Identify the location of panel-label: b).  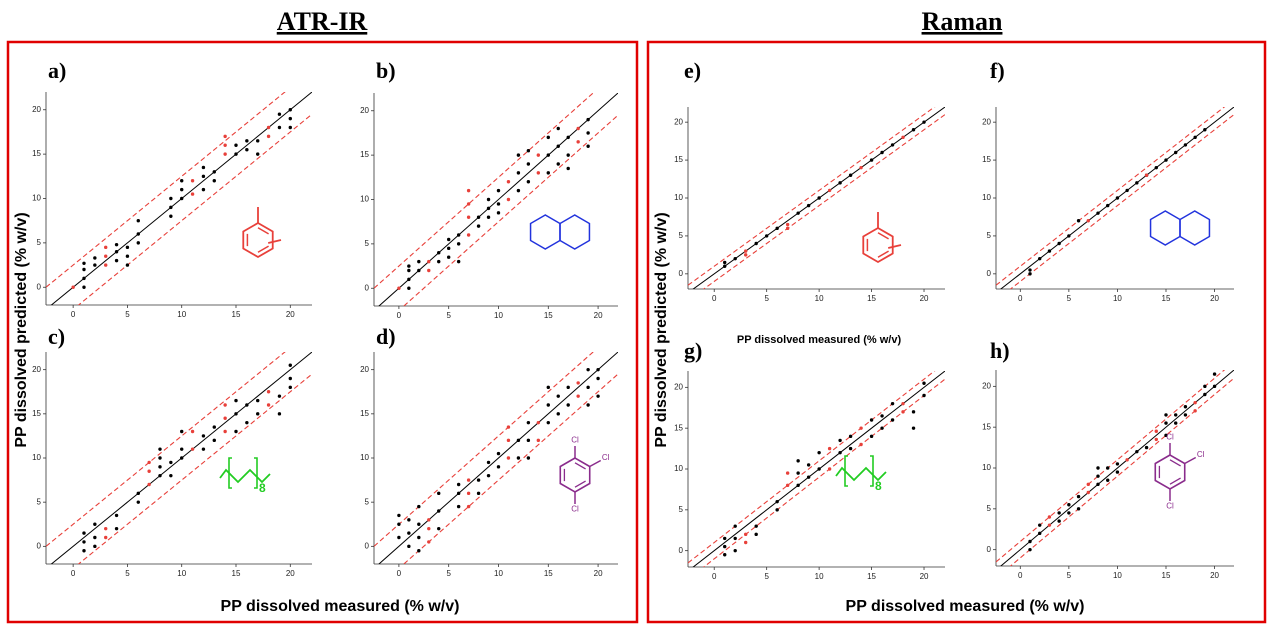
(386, 70).